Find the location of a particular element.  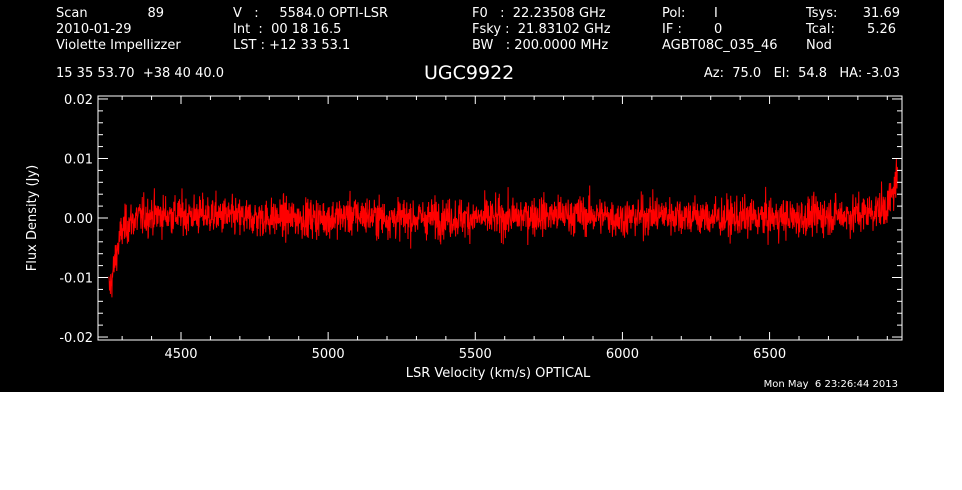

lst-readout: LST : +12 33 53.1 is located at coordinates (292, 45).